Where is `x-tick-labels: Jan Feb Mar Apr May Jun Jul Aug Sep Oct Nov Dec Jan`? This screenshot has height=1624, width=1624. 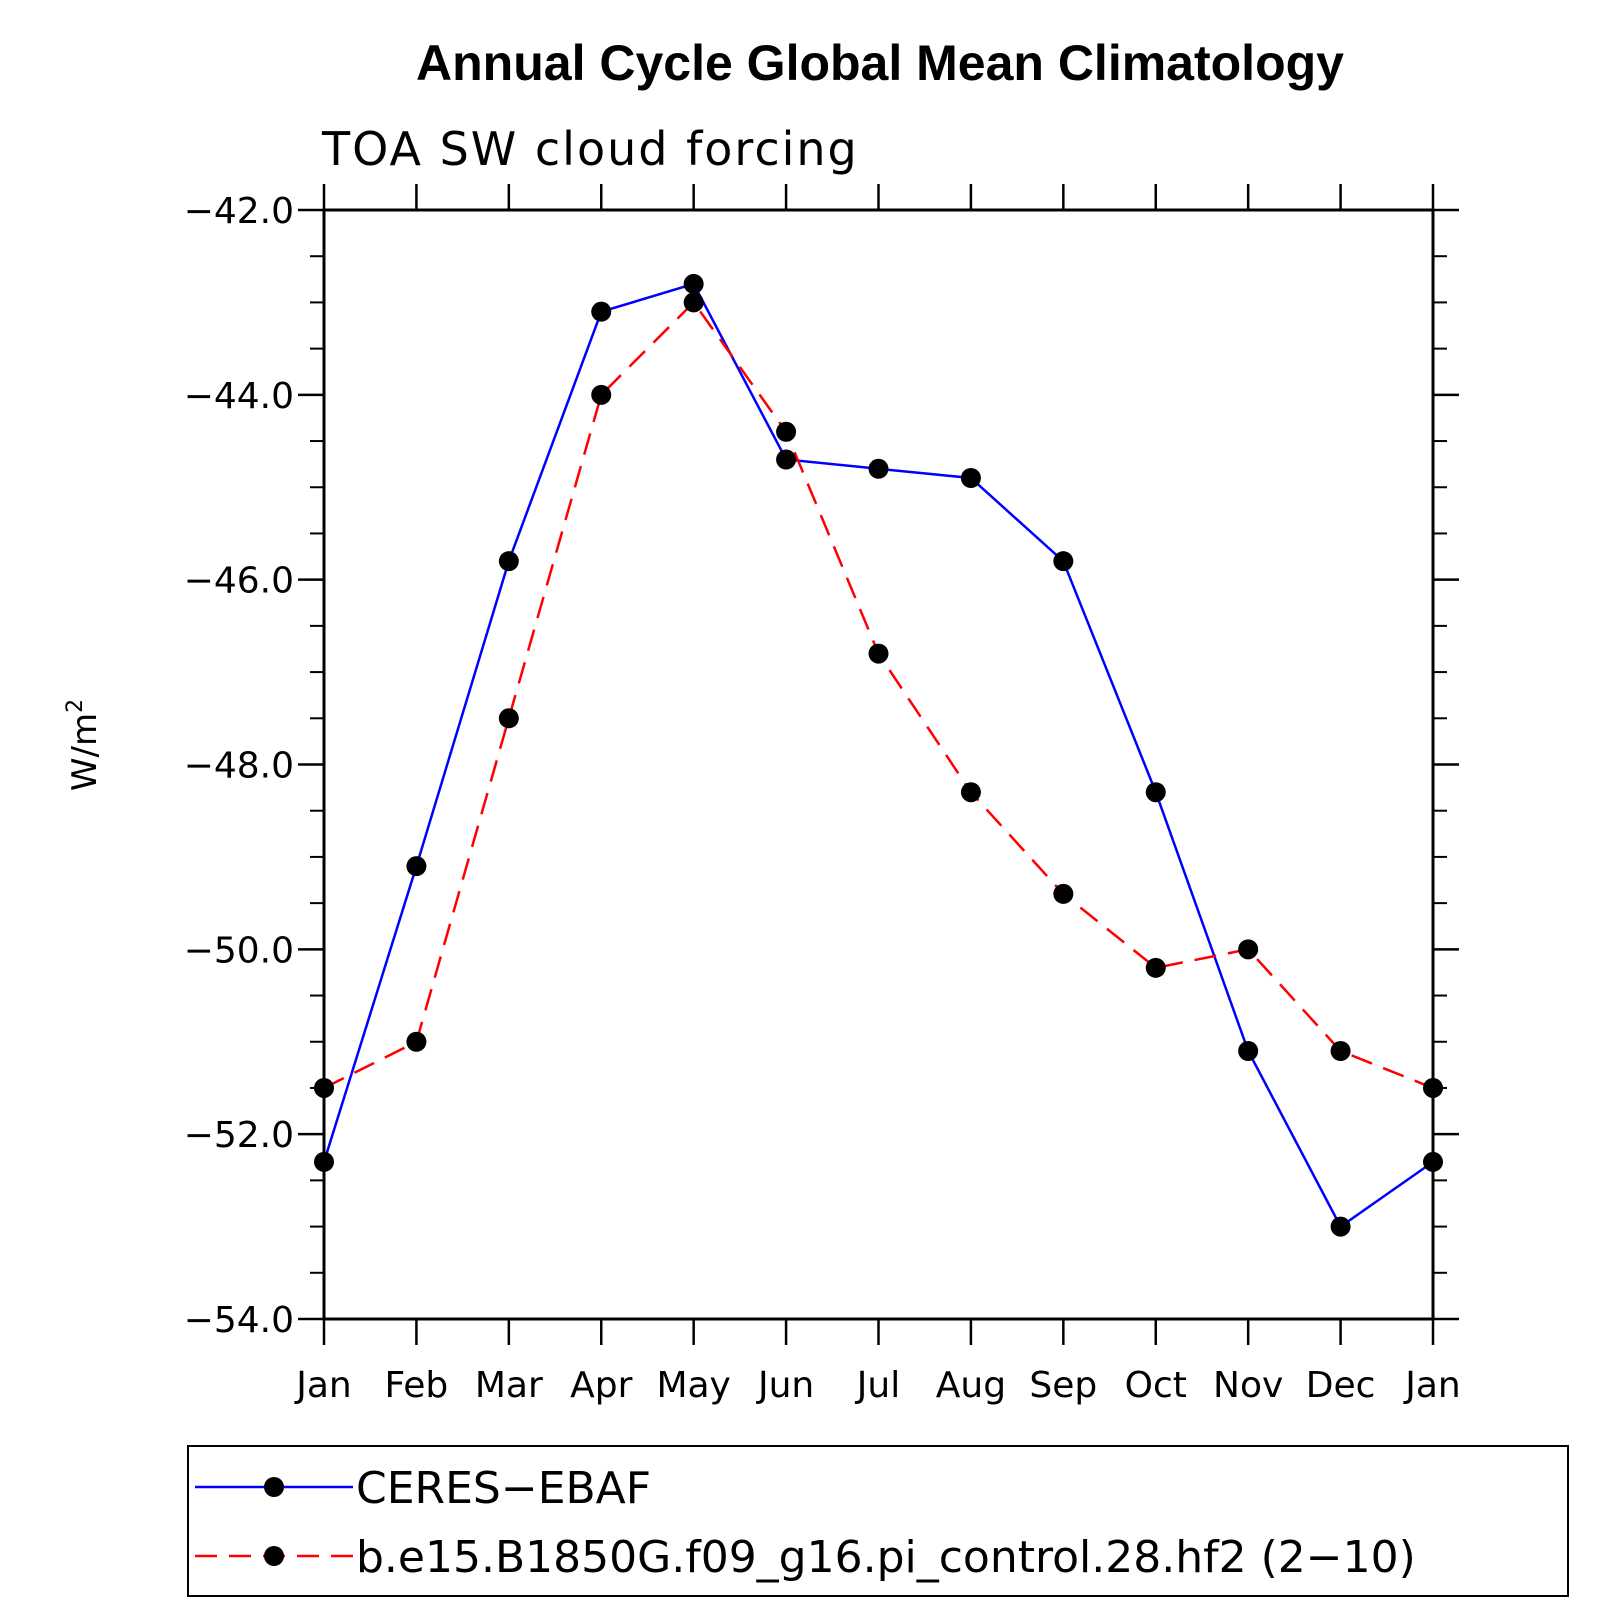 x-tick-labels: Jan Feb Mar Apr May Jun Jul Aug Sep Oct Nov Dec Jan is located at coordinates (877, 1385).